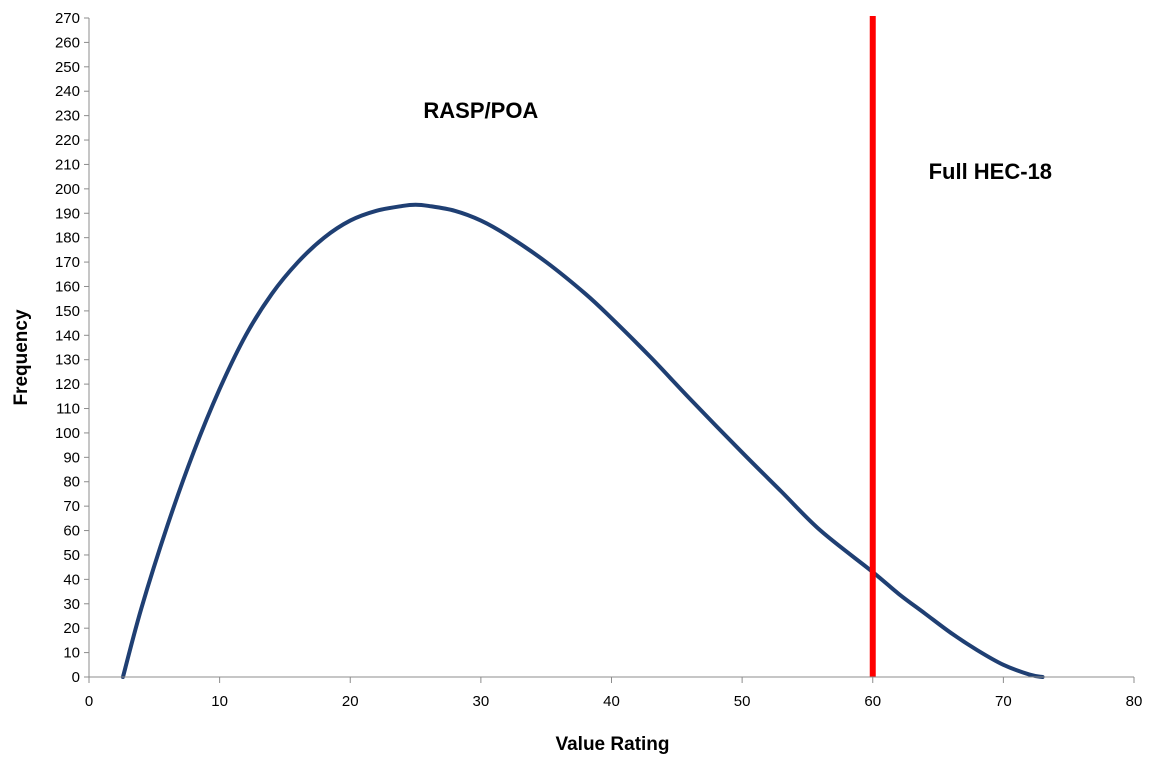 Image resolution: width=1153 pixels, height=757 pixels. What do you see at coordinates (990, 171) in the screenshot?
I see `annotation-full-hec-18: Full HEC-18` at bounding box center [990, 171].